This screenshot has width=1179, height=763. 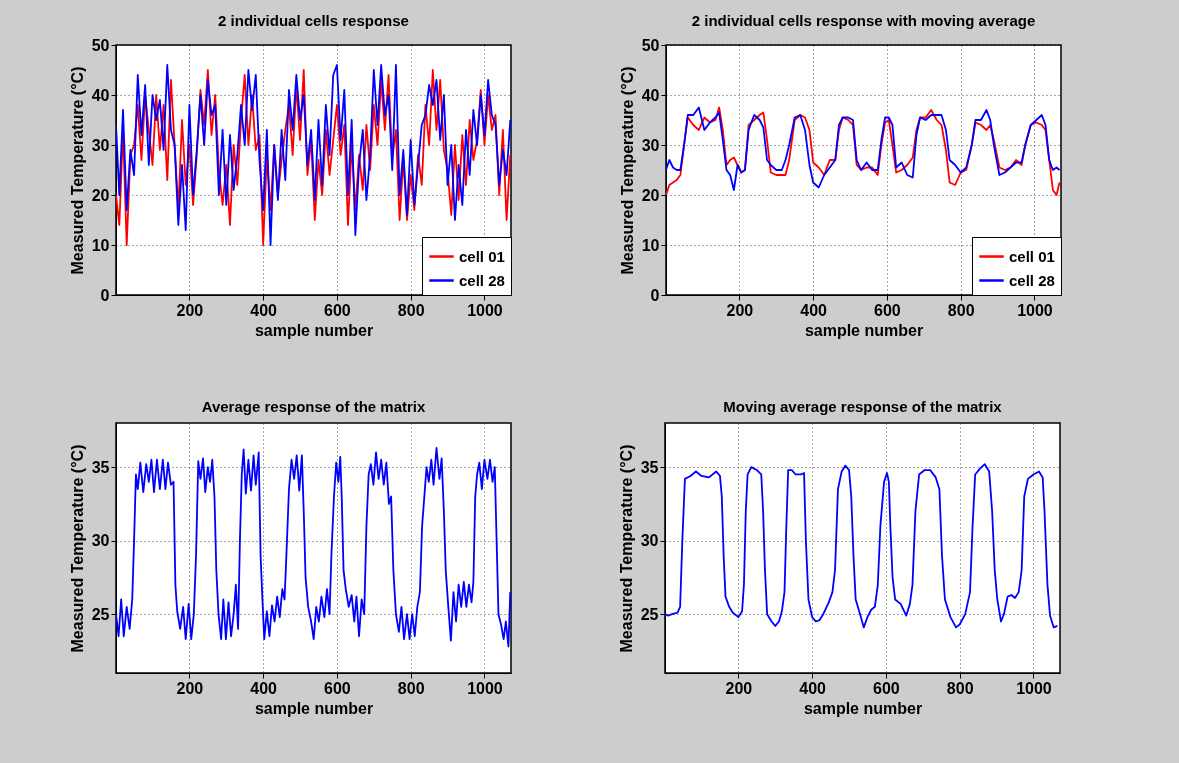 What do you see at coordinates (313, 20) in the screenshot?
I see `chart-title: 2 individual cells response` at bounding box center [313, 20].